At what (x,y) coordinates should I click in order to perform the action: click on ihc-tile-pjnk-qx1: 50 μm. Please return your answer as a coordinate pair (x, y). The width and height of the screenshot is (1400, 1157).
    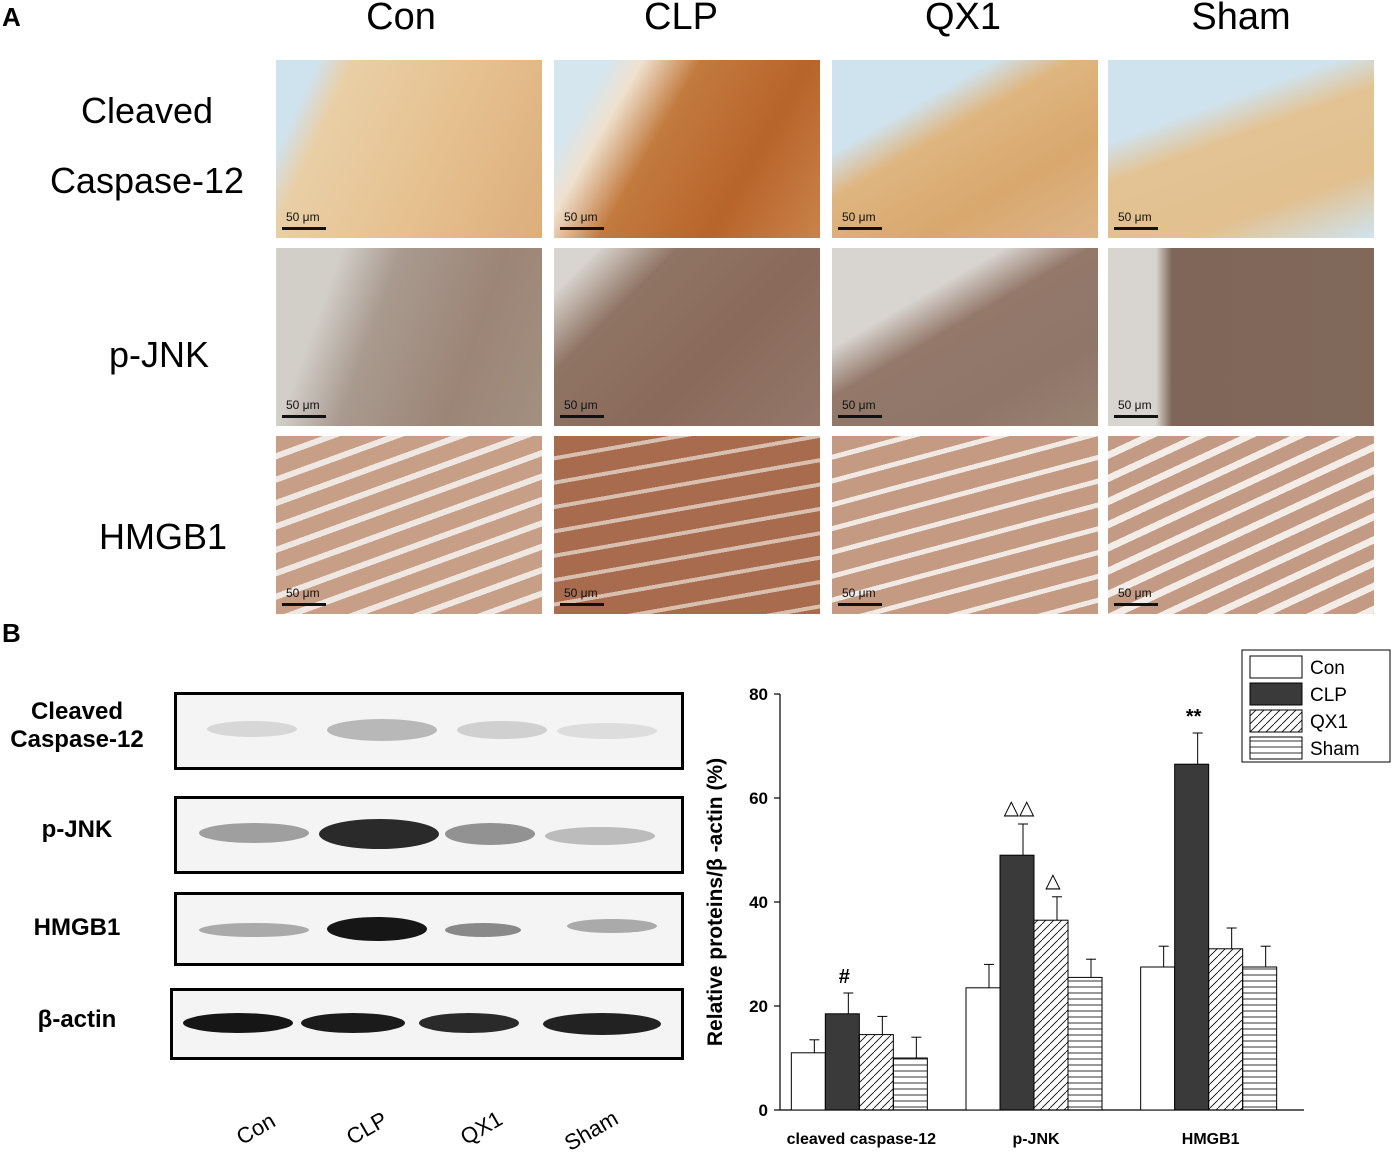
    Looking at the image, I should click on (965, 337).